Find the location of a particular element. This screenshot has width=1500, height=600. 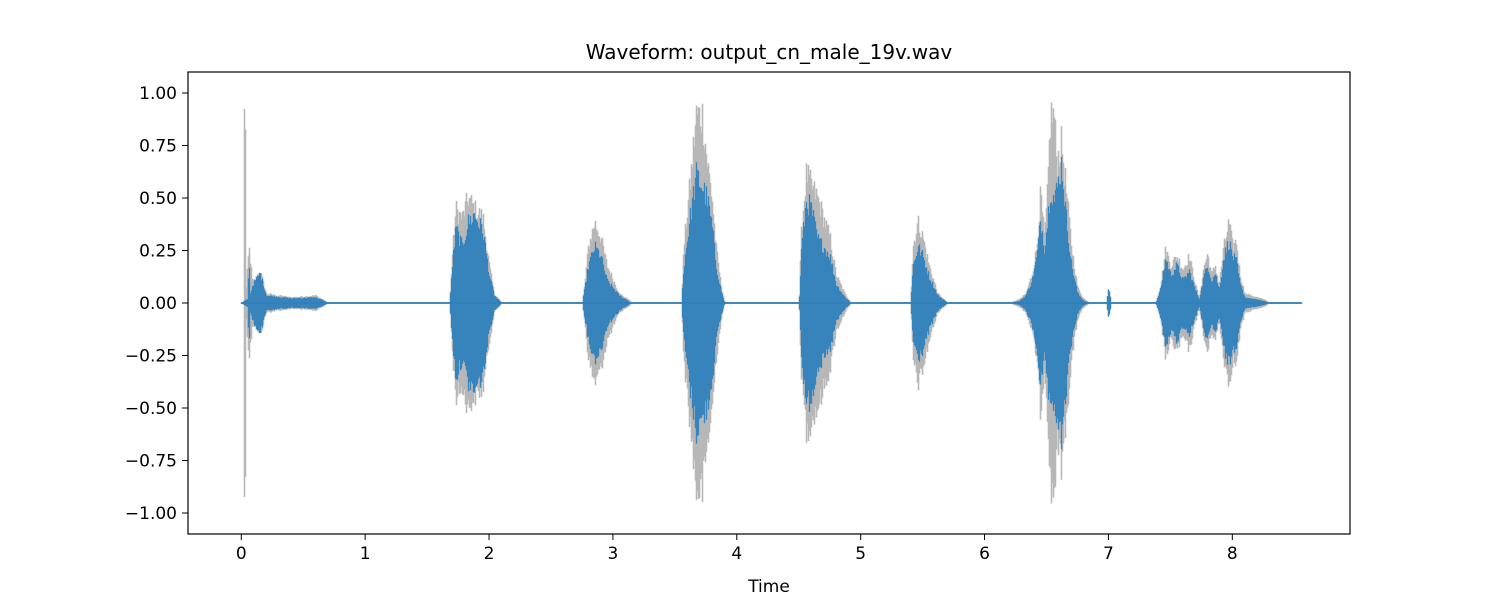

y-axis-ticks: 1.00 0.75 0.50 0.25 0.00 −0.25 −0.50 −0.75 −1.00 is located at coordinates (156, 304).